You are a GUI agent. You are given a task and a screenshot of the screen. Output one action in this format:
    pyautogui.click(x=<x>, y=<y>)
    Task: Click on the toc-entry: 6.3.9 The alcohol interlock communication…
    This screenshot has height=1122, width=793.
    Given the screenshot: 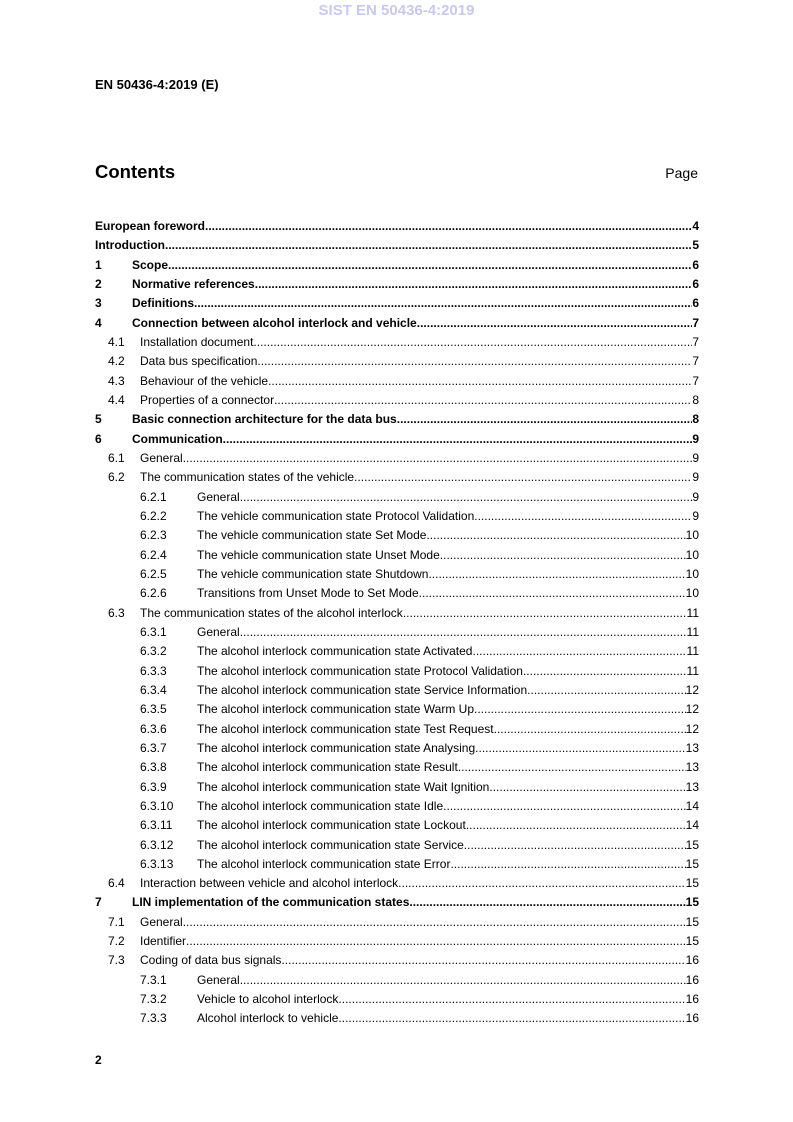 What is the action you would take?
    pyautogui.click(x=397, y=789)
    